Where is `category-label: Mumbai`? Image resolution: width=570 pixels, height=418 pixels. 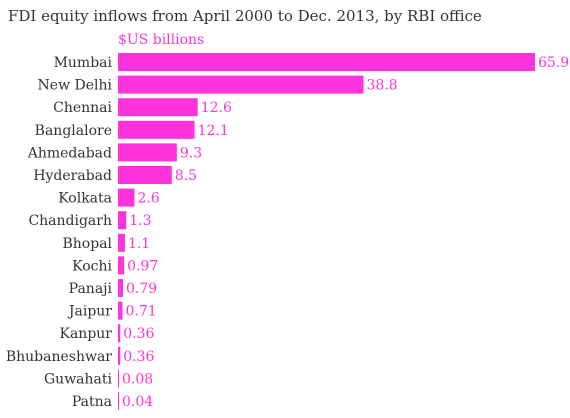
category-label: Mumbai is located at coordinates (83, 63).